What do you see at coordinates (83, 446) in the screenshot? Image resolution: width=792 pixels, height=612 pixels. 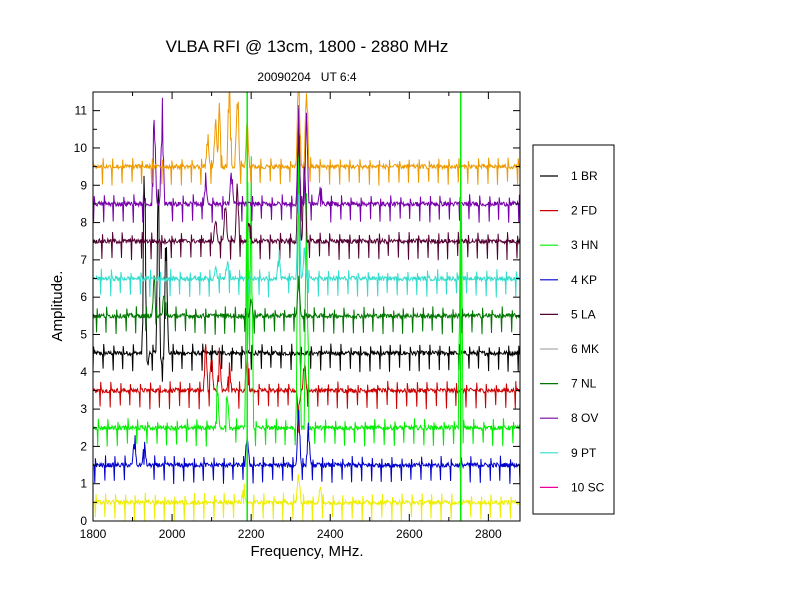 I see `y-tick-label: 2` at bounding box center [83, 446].